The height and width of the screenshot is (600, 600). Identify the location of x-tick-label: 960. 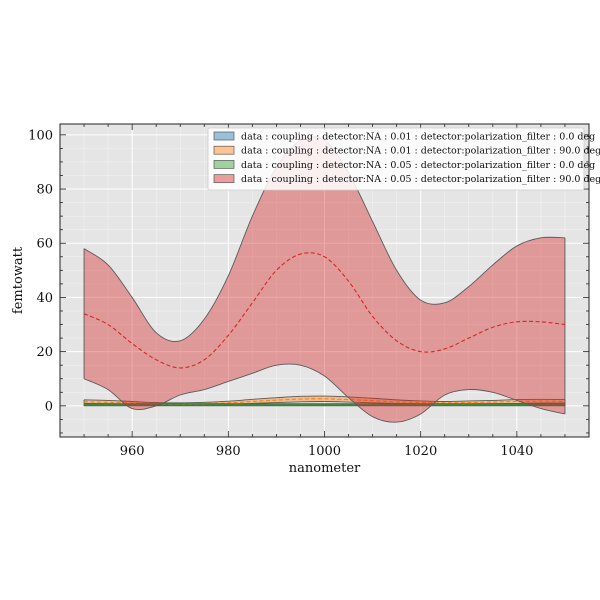
(132, 451).